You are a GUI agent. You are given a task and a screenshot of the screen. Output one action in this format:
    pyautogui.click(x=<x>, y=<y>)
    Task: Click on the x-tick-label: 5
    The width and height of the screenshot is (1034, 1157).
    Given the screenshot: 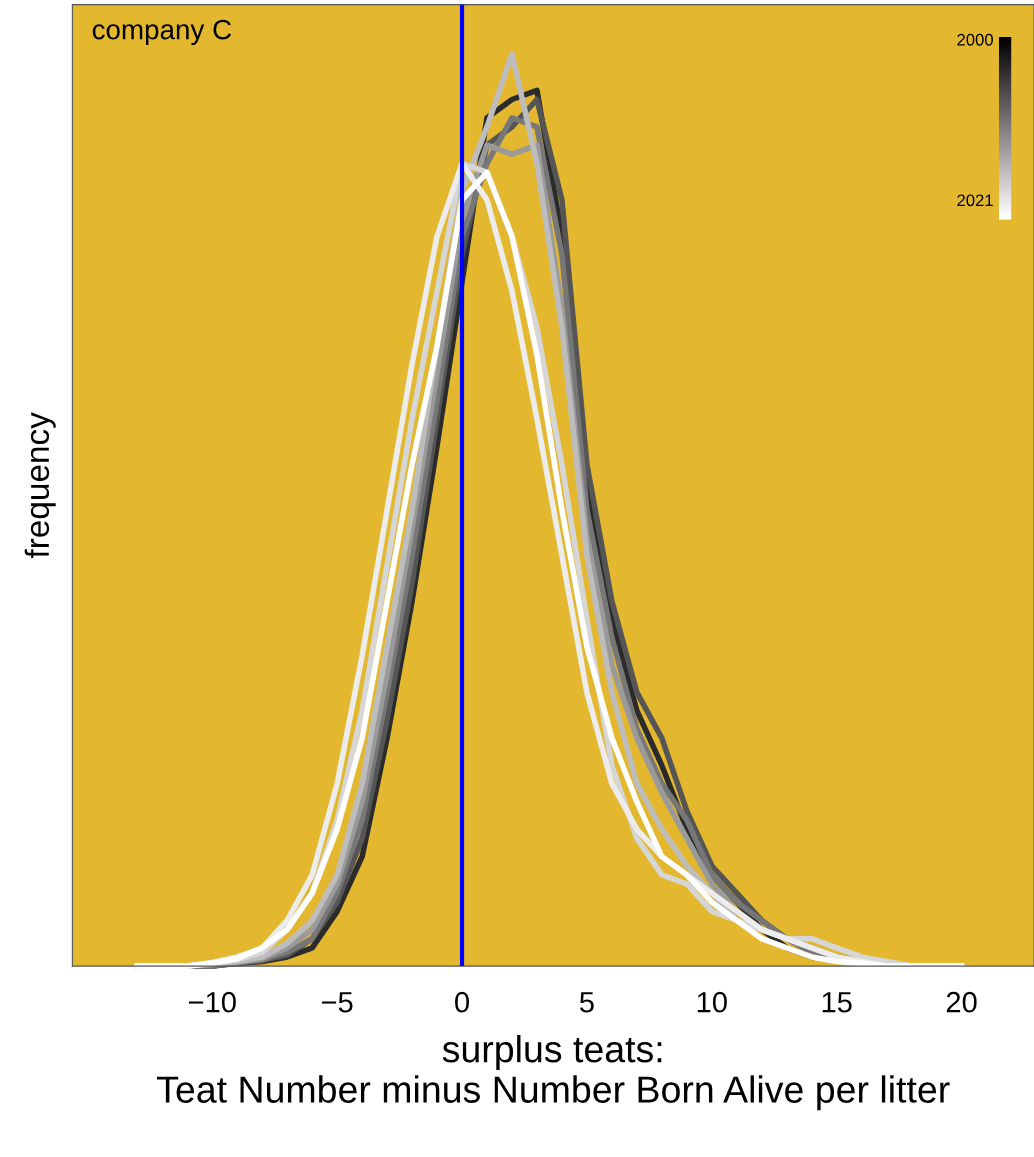 What is the action you would take?
    pyautogui.click(x=586, y=1002)
    